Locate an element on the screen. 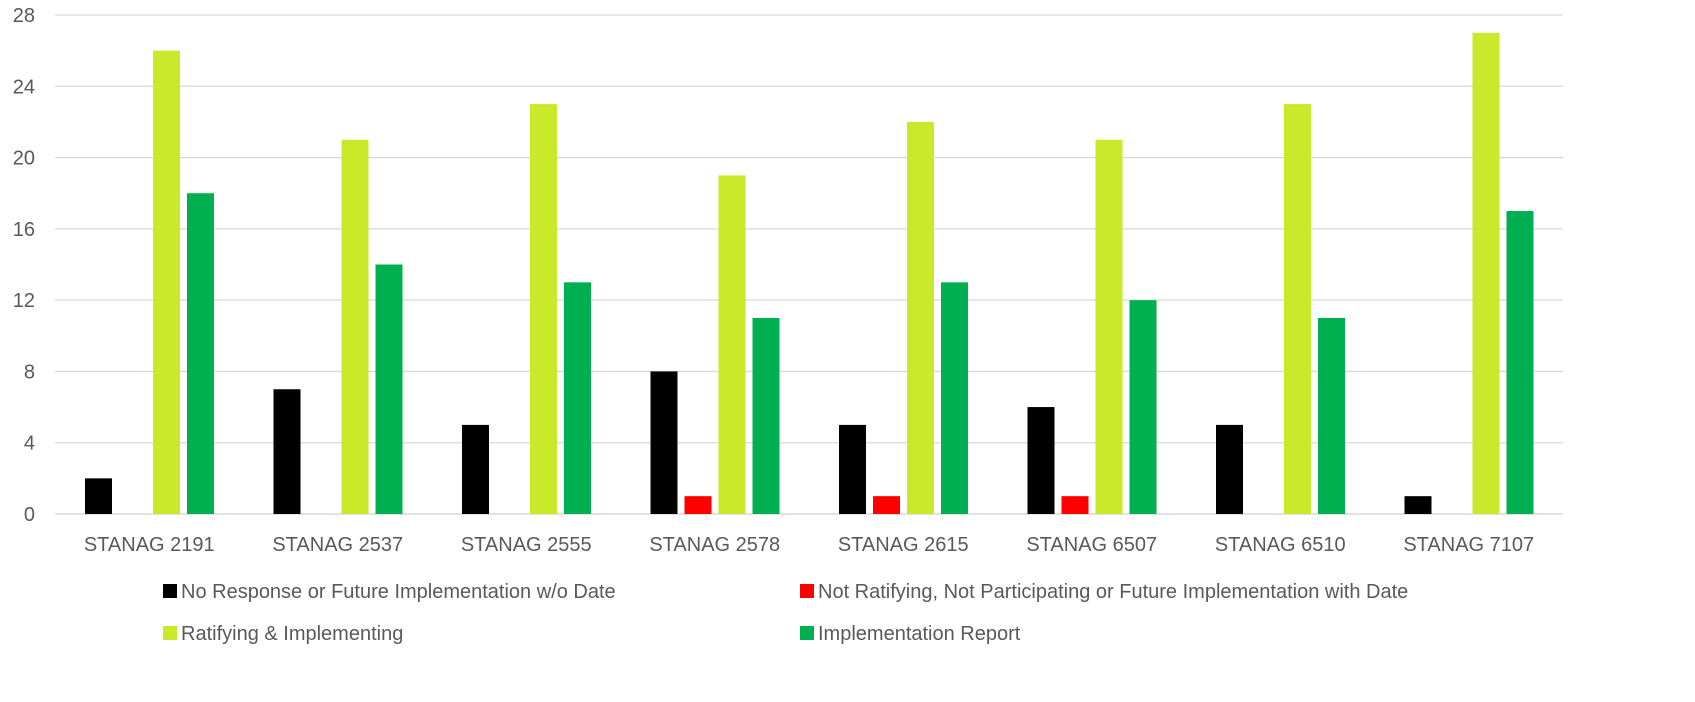  x-tick-label: STANAG 2555 is located at coordinates (526, 545).